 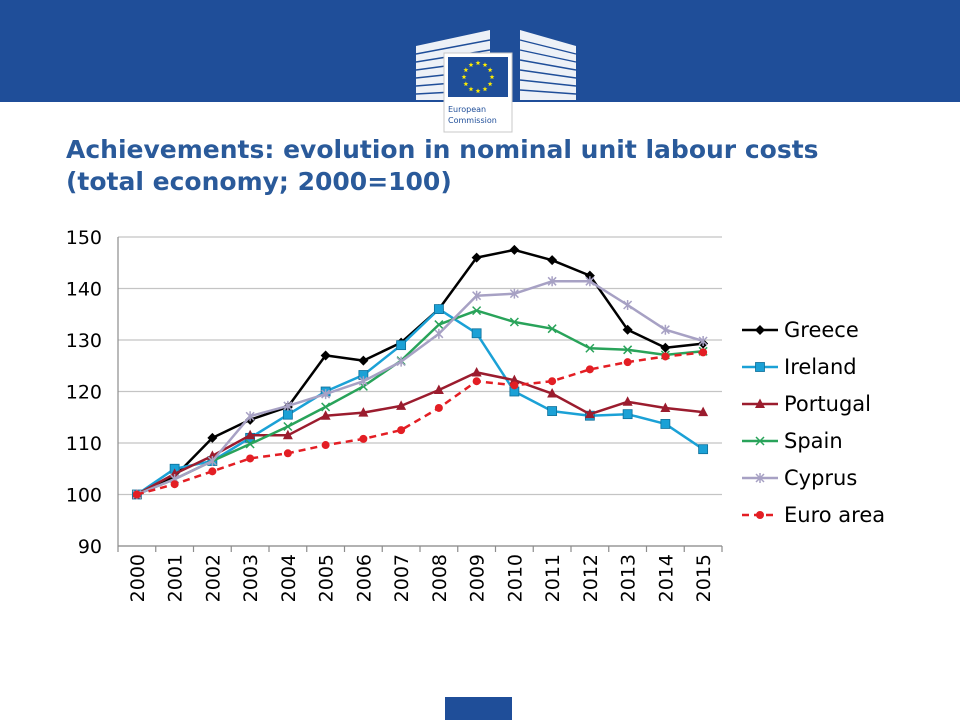 I want to click on x-tick-label: 2008, so click(x=440, y=578).